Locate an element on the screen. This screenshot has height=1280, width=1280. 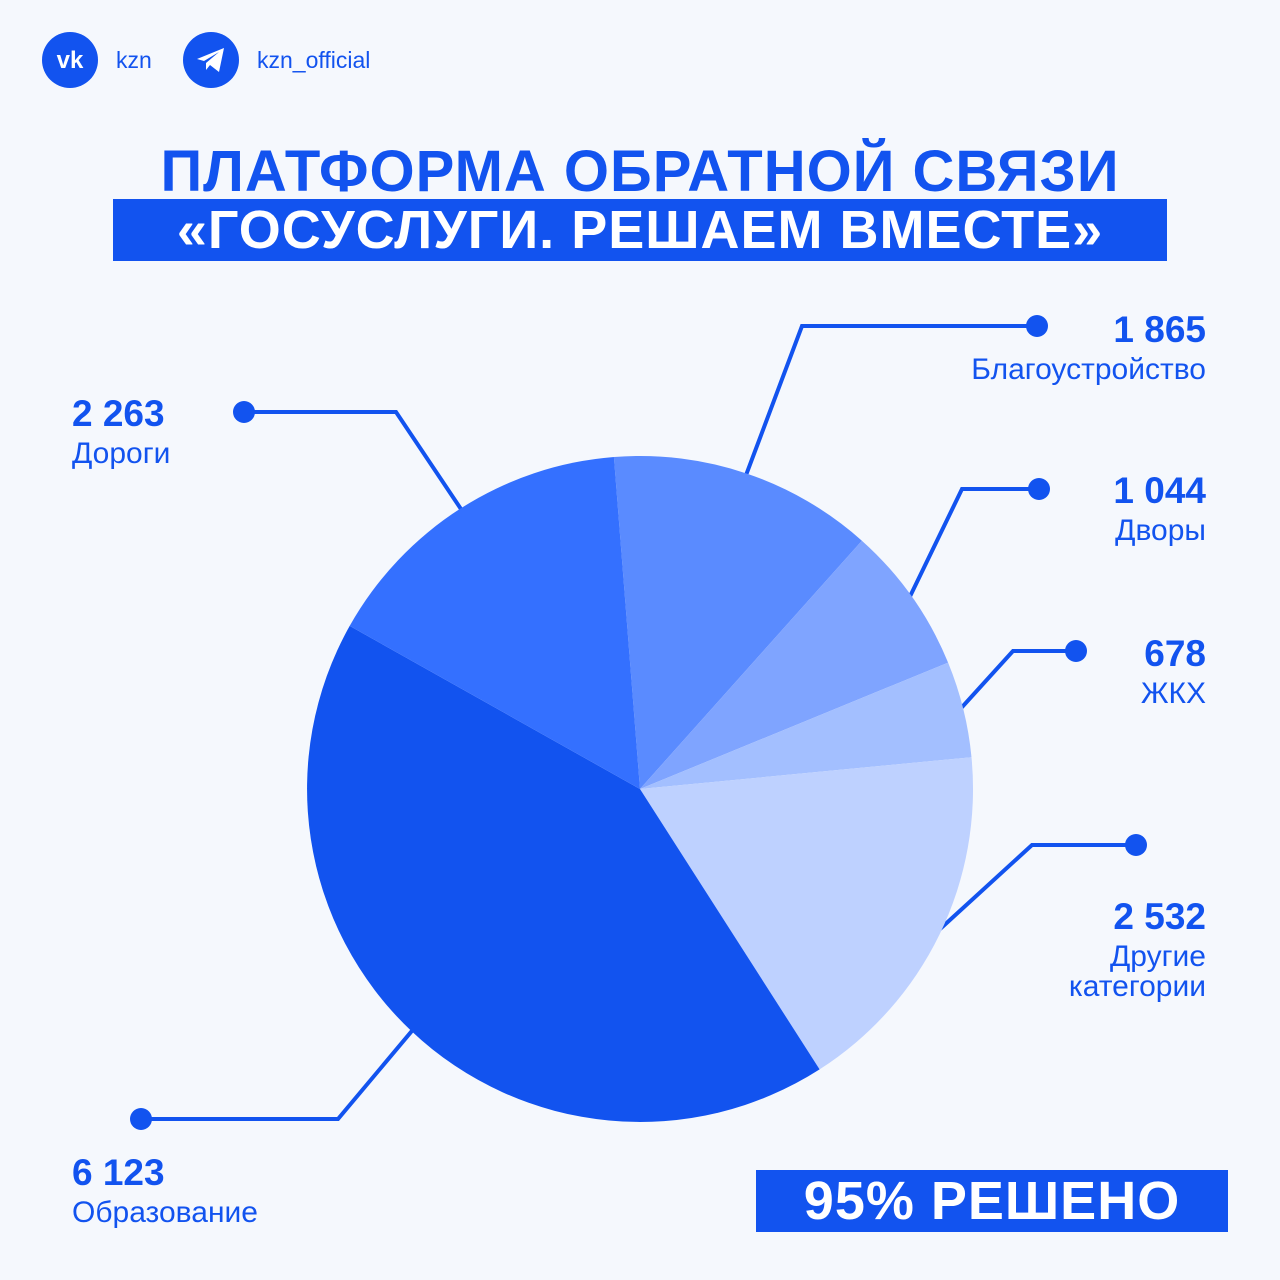
label-obrazovanie: 6 123 Образование is located at coordinates (165, 1190).